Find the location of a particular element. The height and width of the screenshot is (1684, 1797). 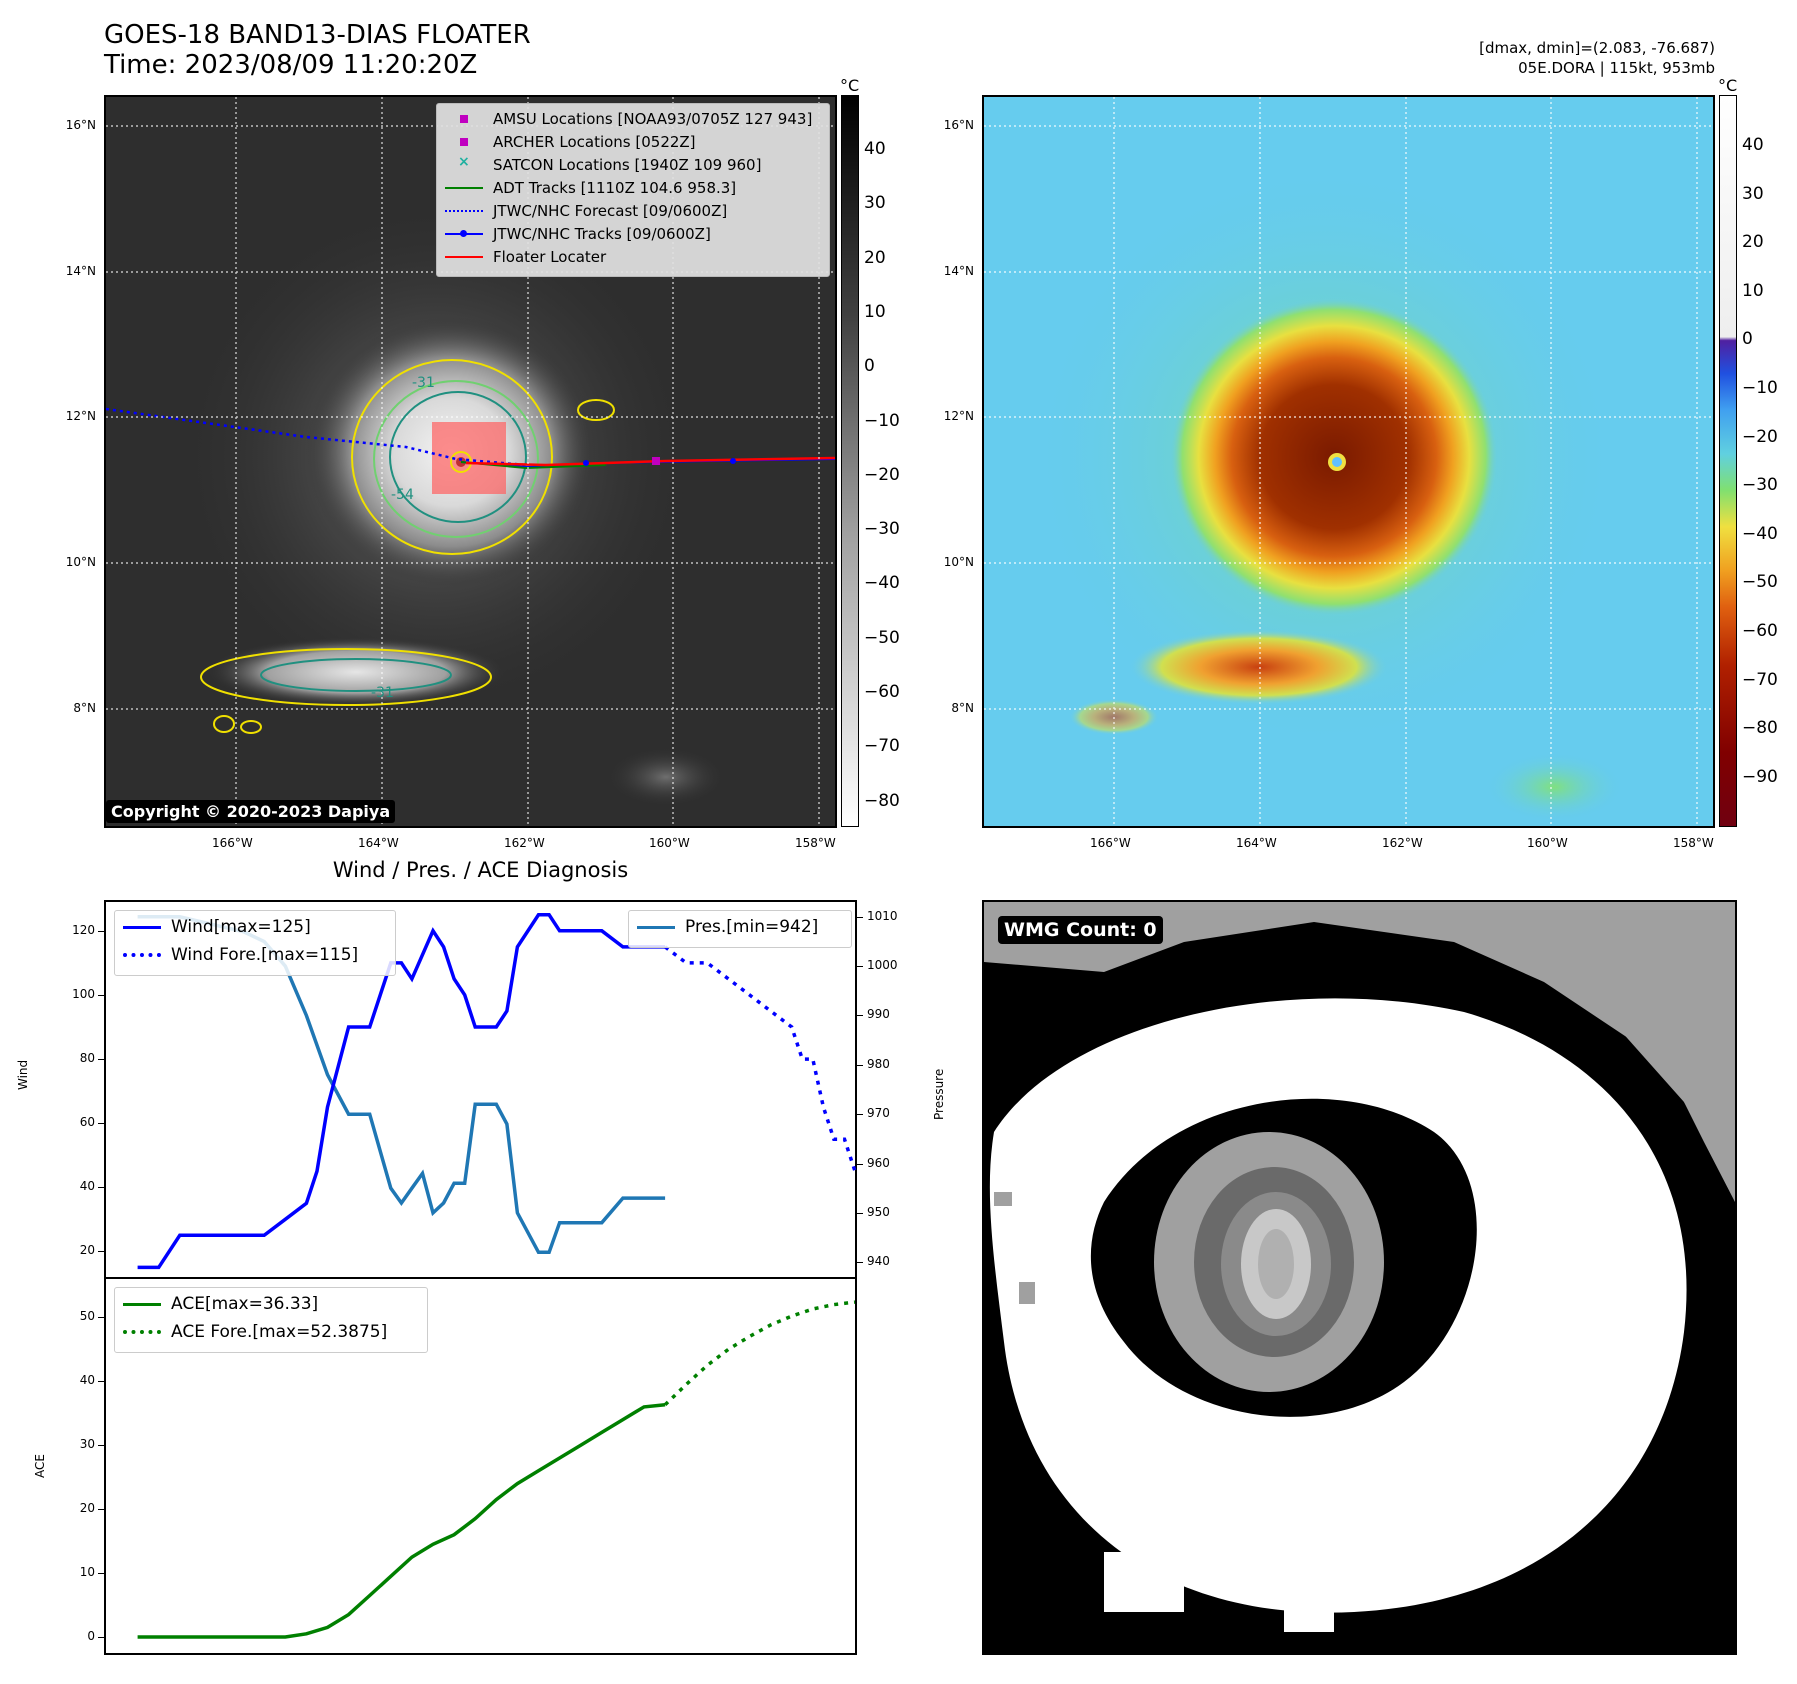

pressure-tick-label: 940 is located at coordinates (878, 1261).